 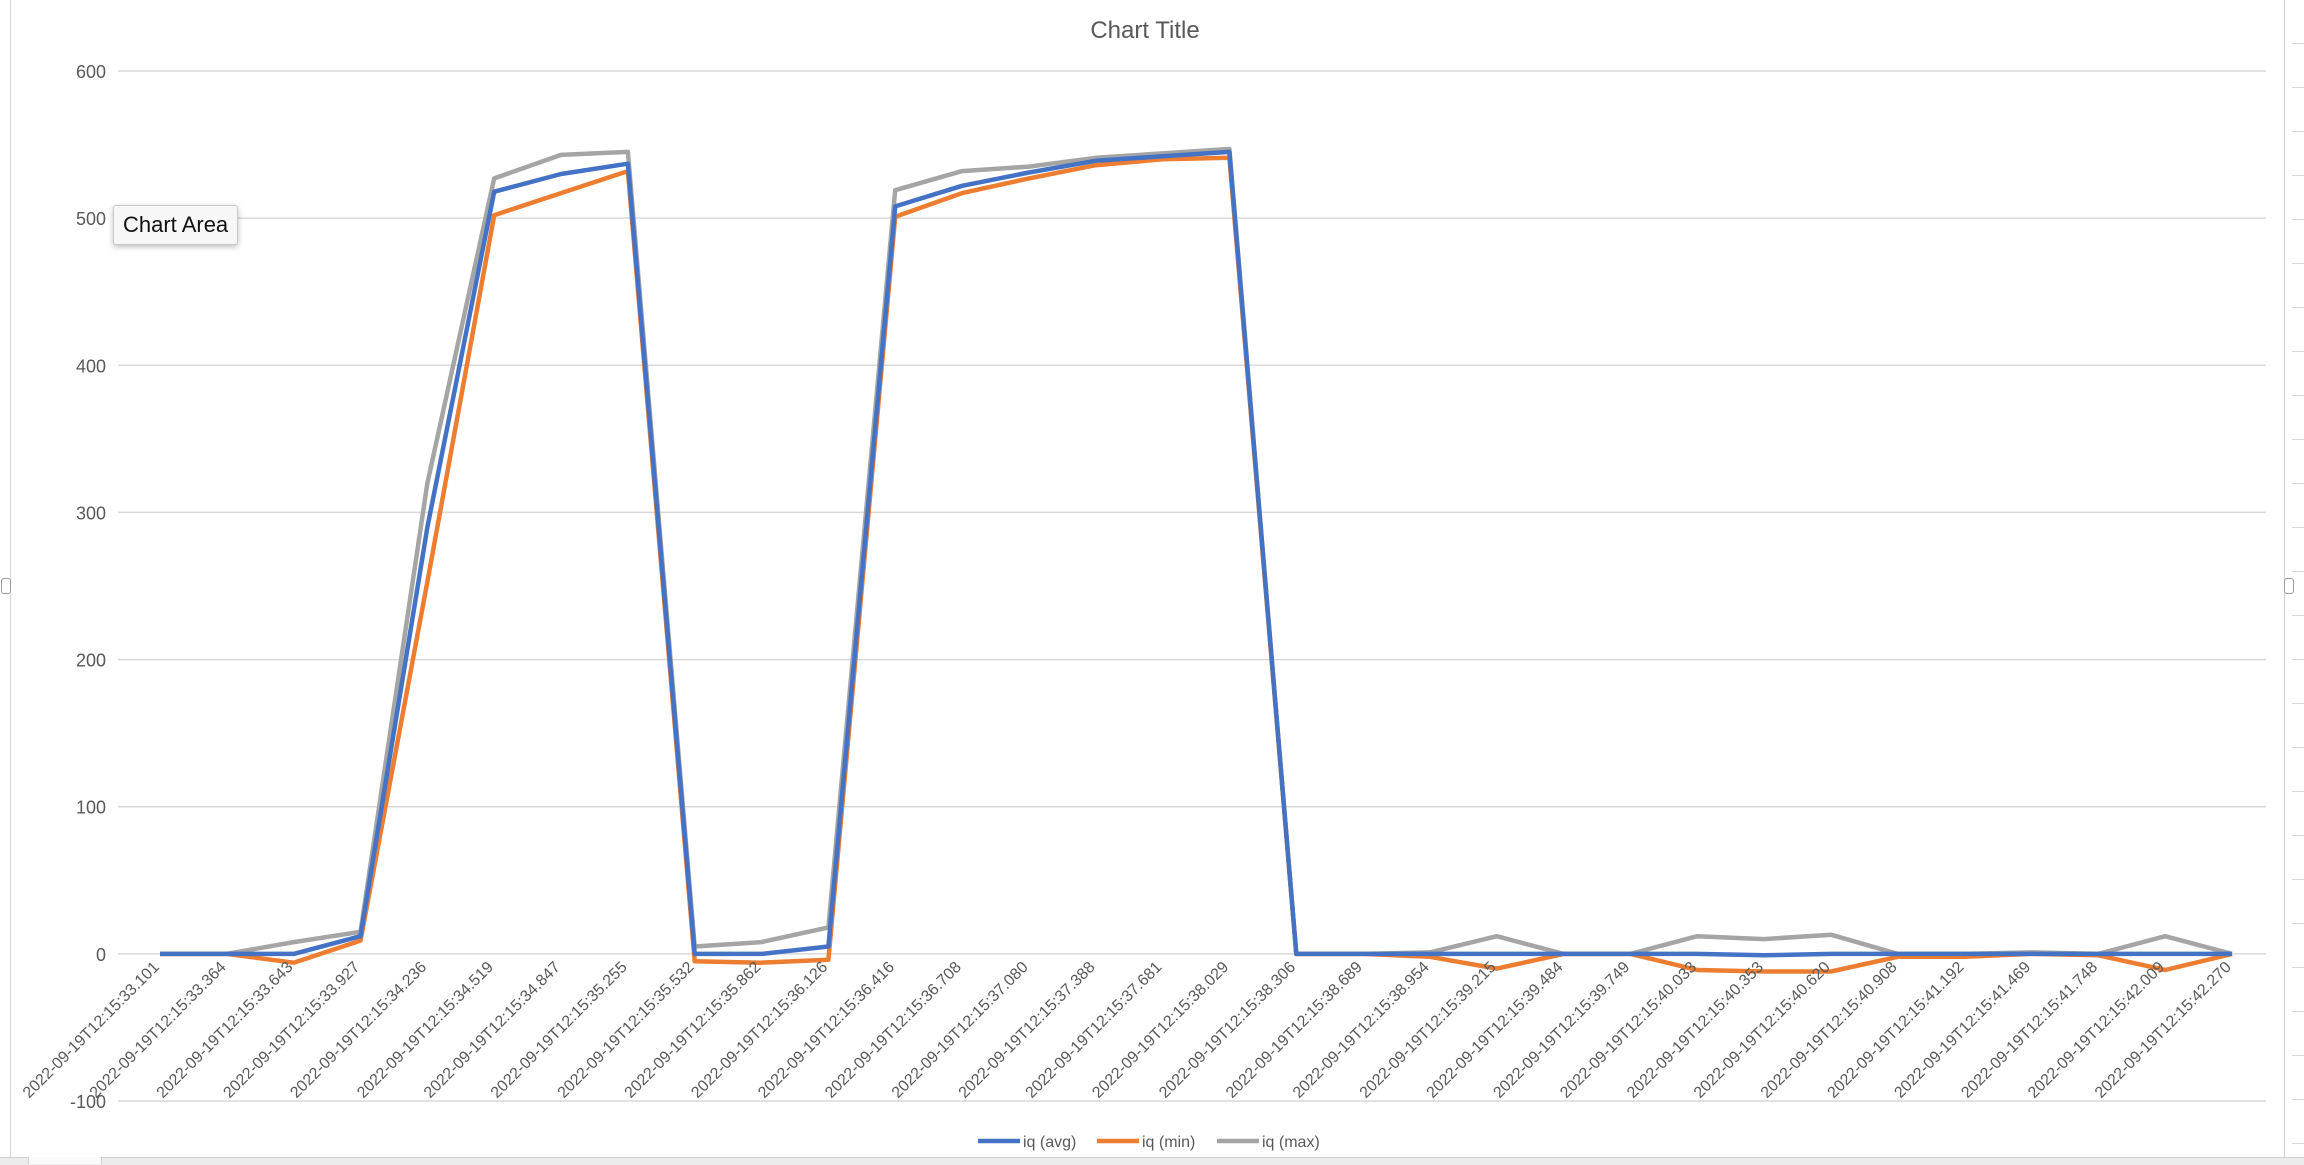 What do you see at coordinates (1227, 1030) in the screenshot?
I see `x-tick-label: 2022-09-19T12:15:38.306` at bounding box center [1227, 1030].